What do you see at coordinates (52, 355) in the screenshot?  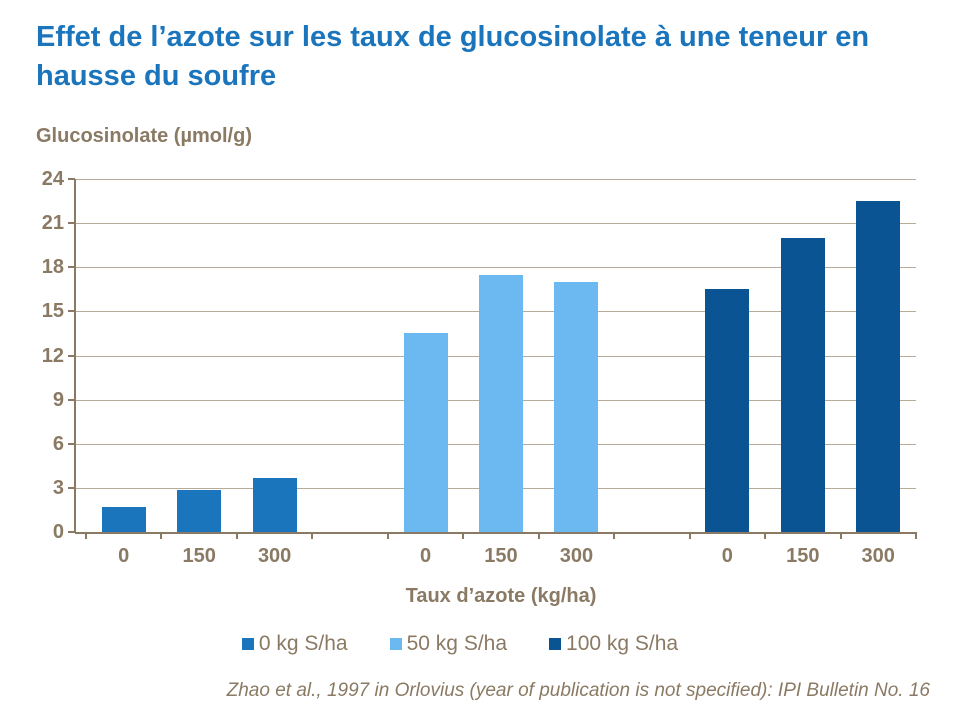 I see `y-tick-label: 12` at bounding box center [52, 355].